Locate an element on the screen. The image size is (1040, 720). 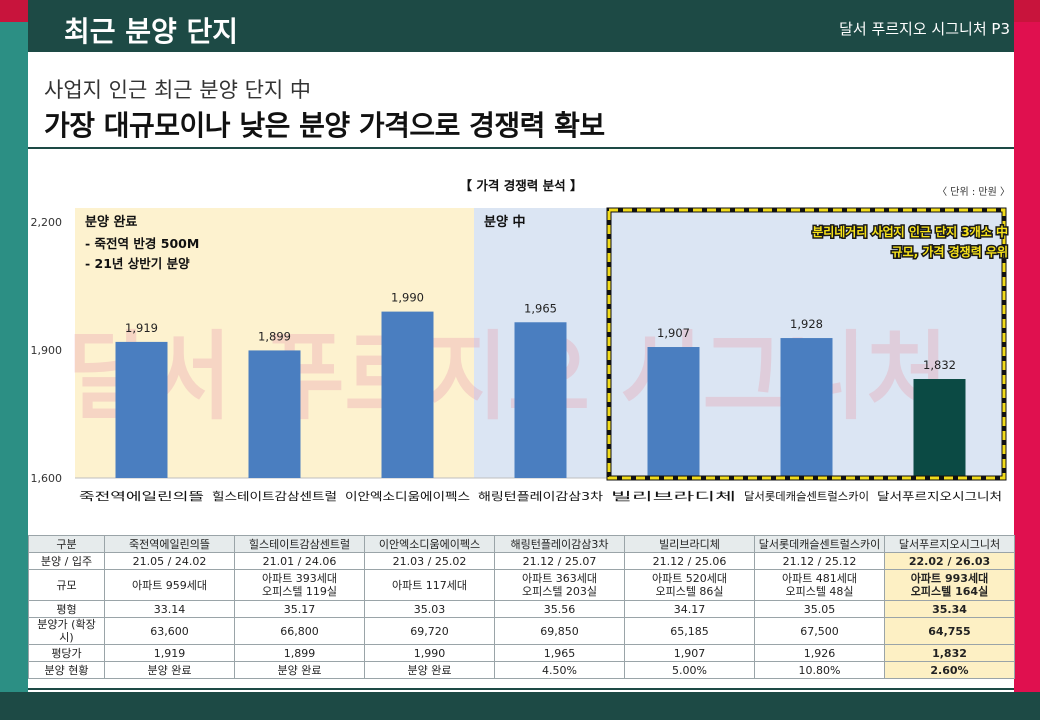
header-divider is located at coordinates (521, 148).